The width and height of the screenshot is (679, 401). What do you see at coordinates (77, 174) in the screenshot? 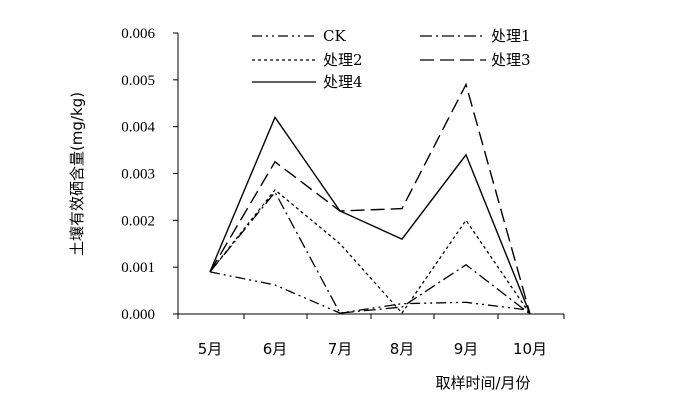
I see `y-axis-title: 土壤有效硒含量(mg/kg)` at bounding box center [77, 174].